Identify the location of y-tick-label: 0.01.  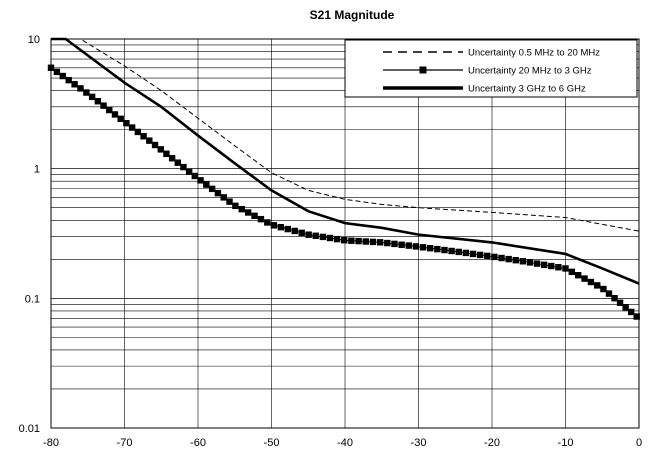
(29, 429).